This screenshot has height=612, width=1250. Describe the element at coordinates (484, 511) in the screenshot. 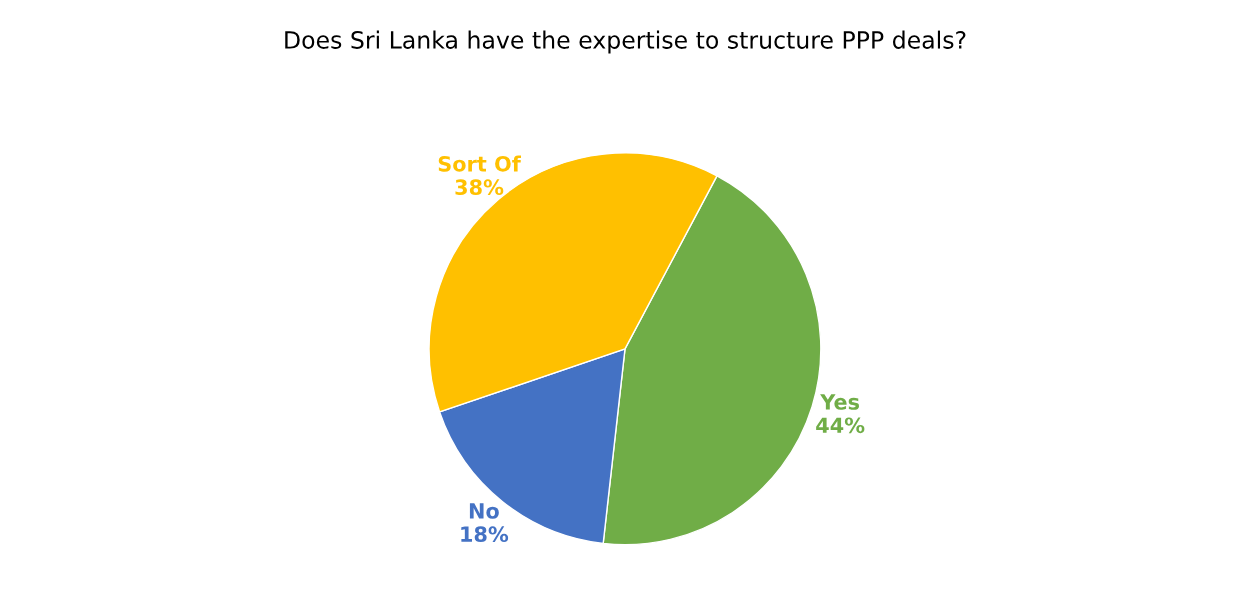

I see `slice-label: No` at that location.